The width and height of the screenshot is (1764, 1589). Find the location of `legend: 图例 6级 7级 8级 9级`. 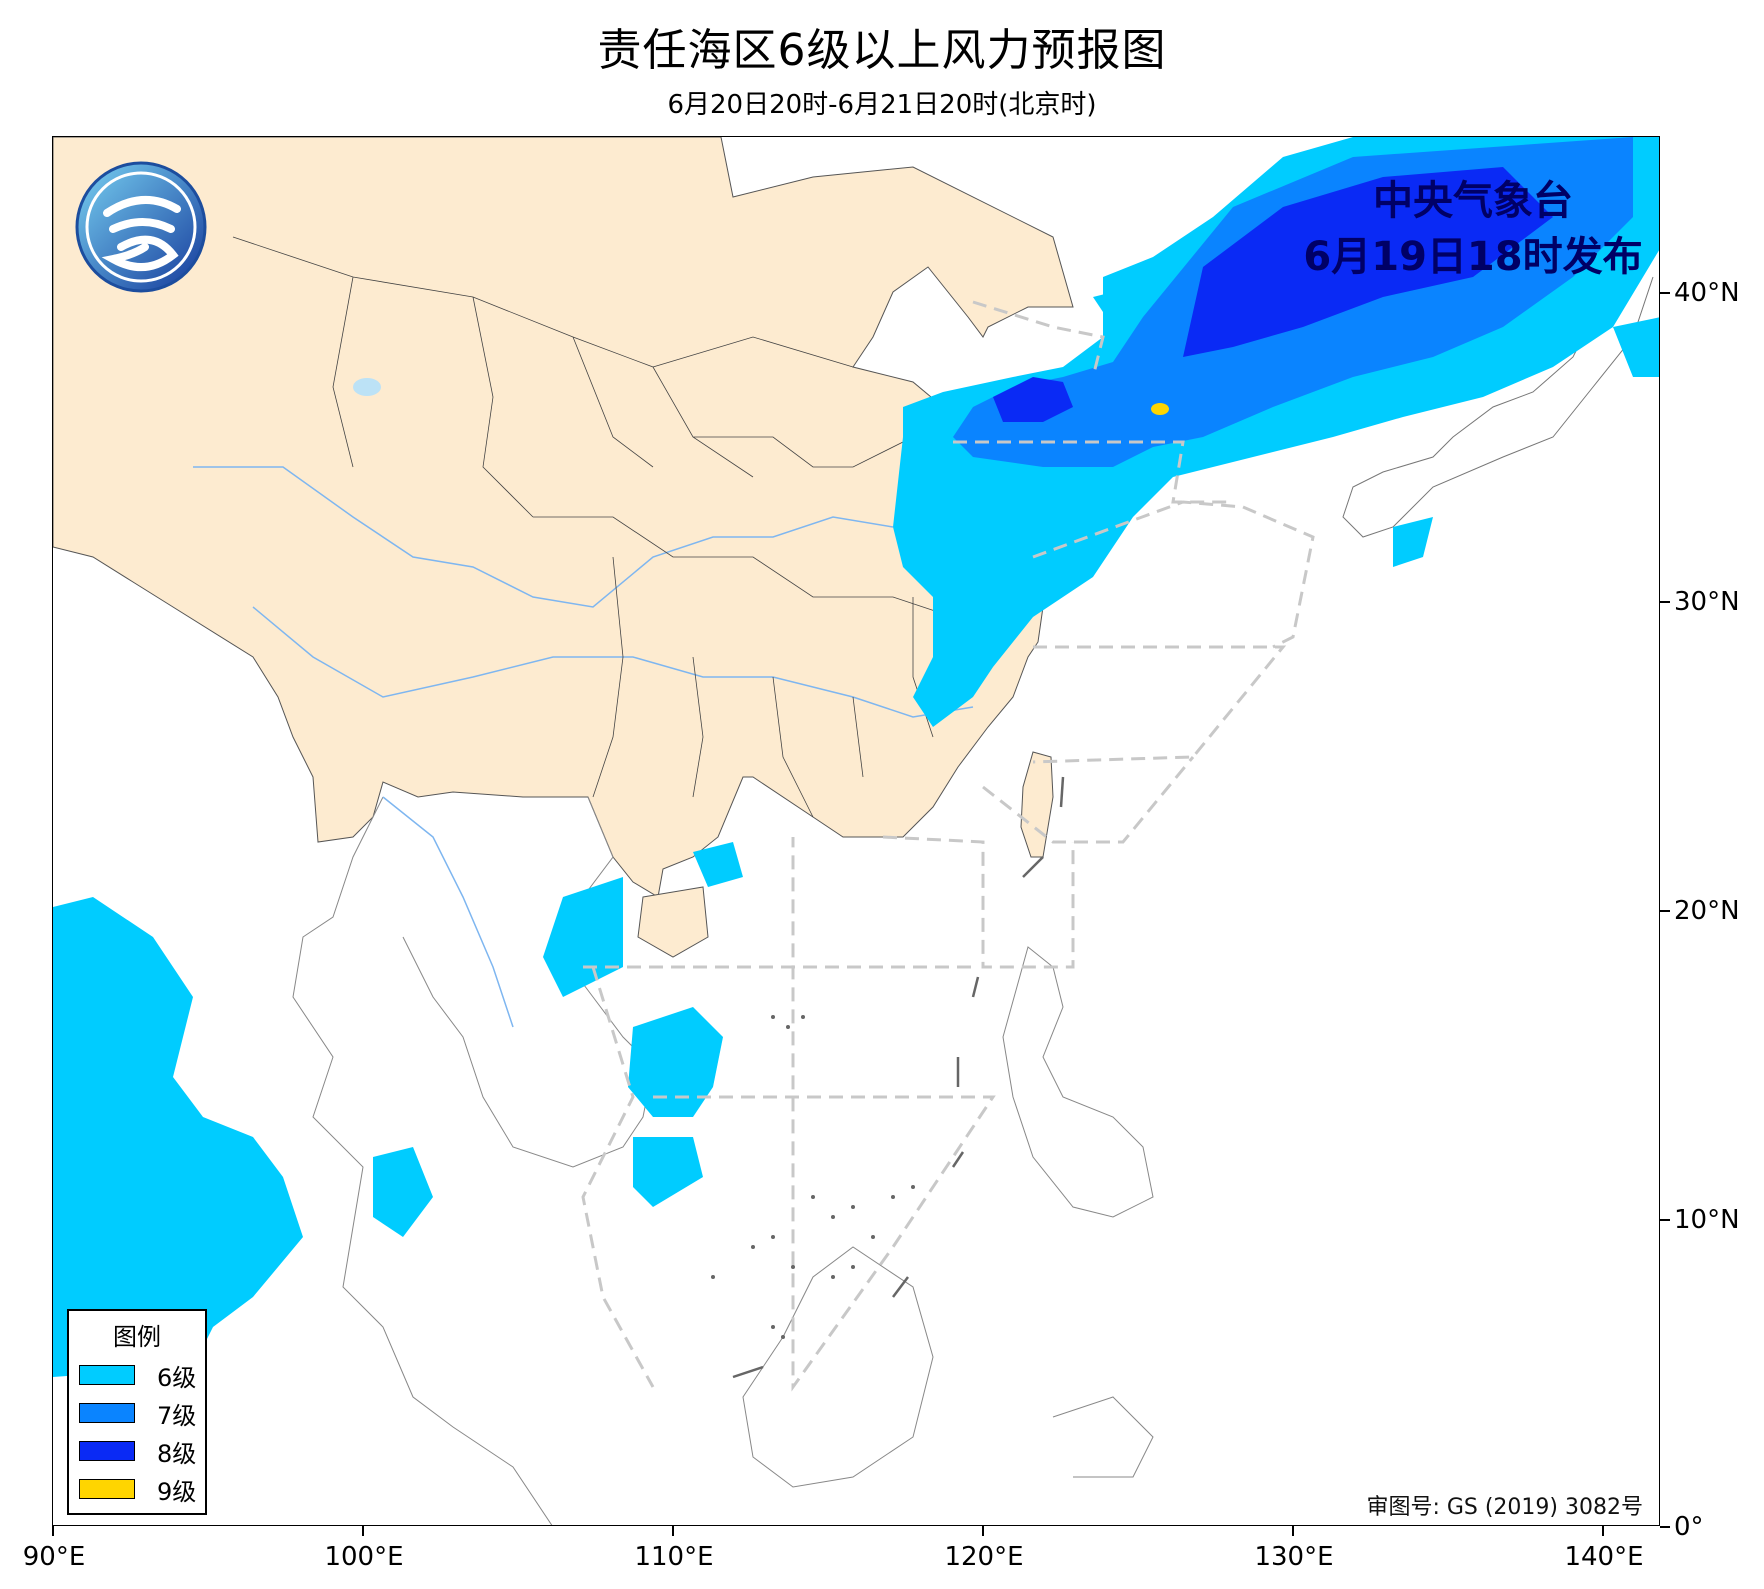

legend: 图例 6级 7级 8级 9级 is located at coordinates (137, 1412).